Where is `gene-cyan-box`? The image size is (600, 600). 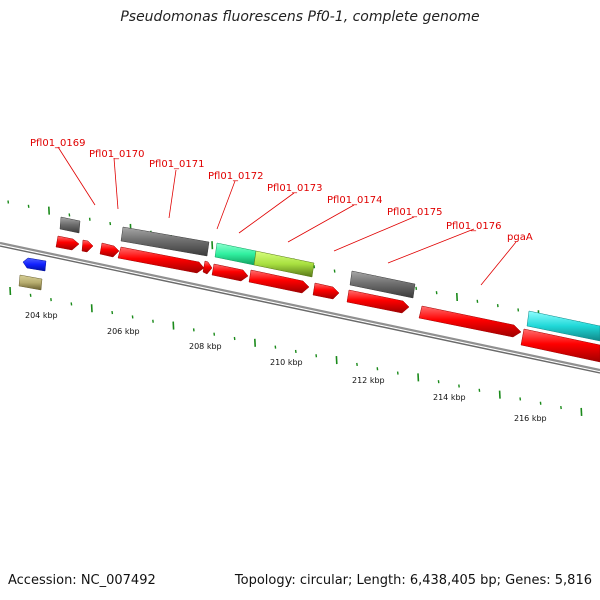 gene-cyan-box is located at coordinates (563, 326).